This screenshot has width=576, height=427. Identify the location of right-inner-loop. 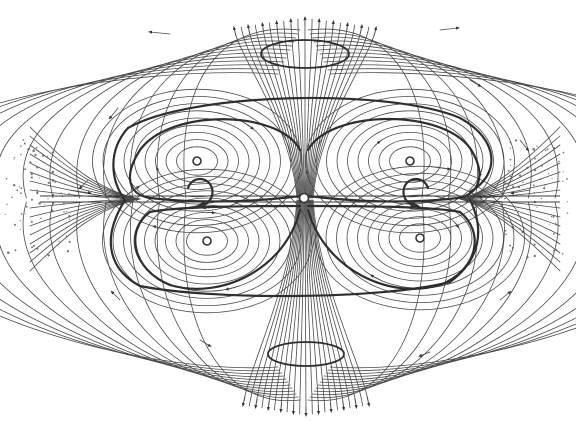
(393, 203).